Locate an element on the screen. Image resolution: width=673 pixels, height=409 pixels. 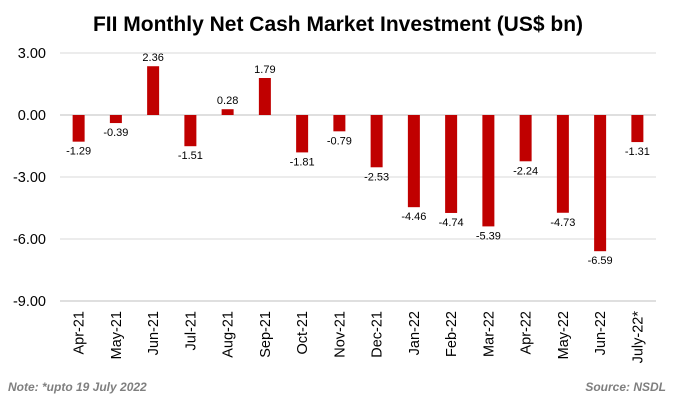
x-tick-label: Apr-21 is located at coordinates (80, 333).